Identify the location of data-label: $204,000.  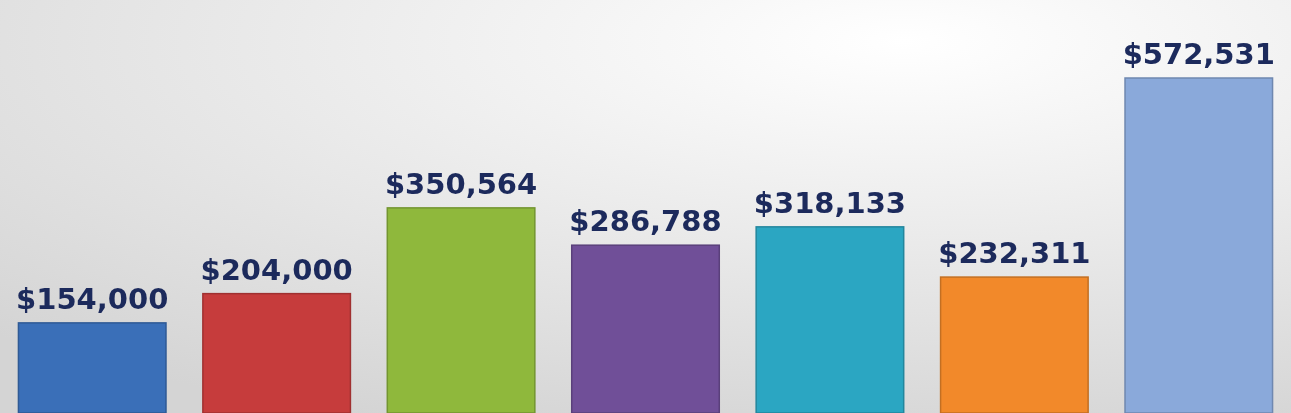
(276, 269).